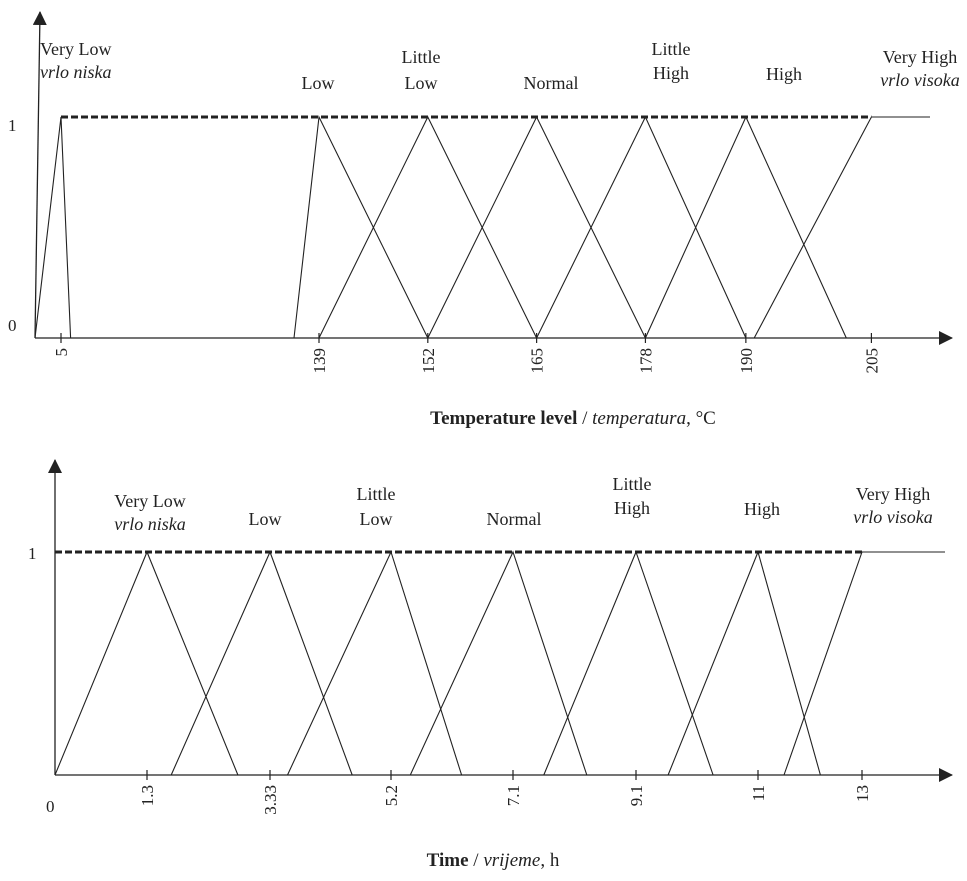  What do you see at coordinates (862, 793) in the screenshot?
I see `x-tick-label: 13` at bounding box center [862, 793].